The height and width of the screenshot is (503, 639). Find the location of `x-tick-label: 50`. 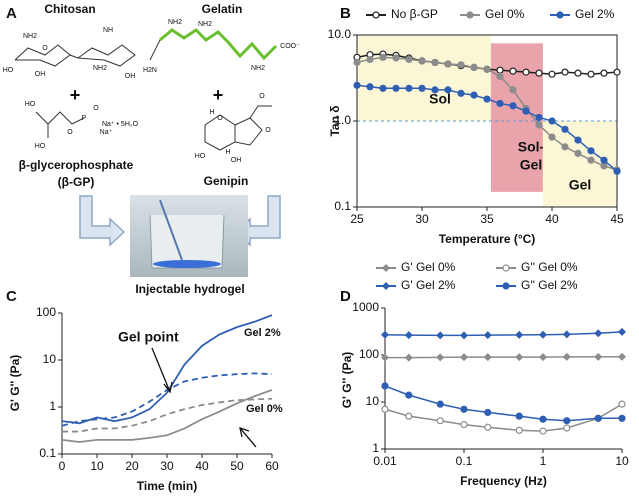

x-tick-label: 50 is located at coordinates (237, 466).